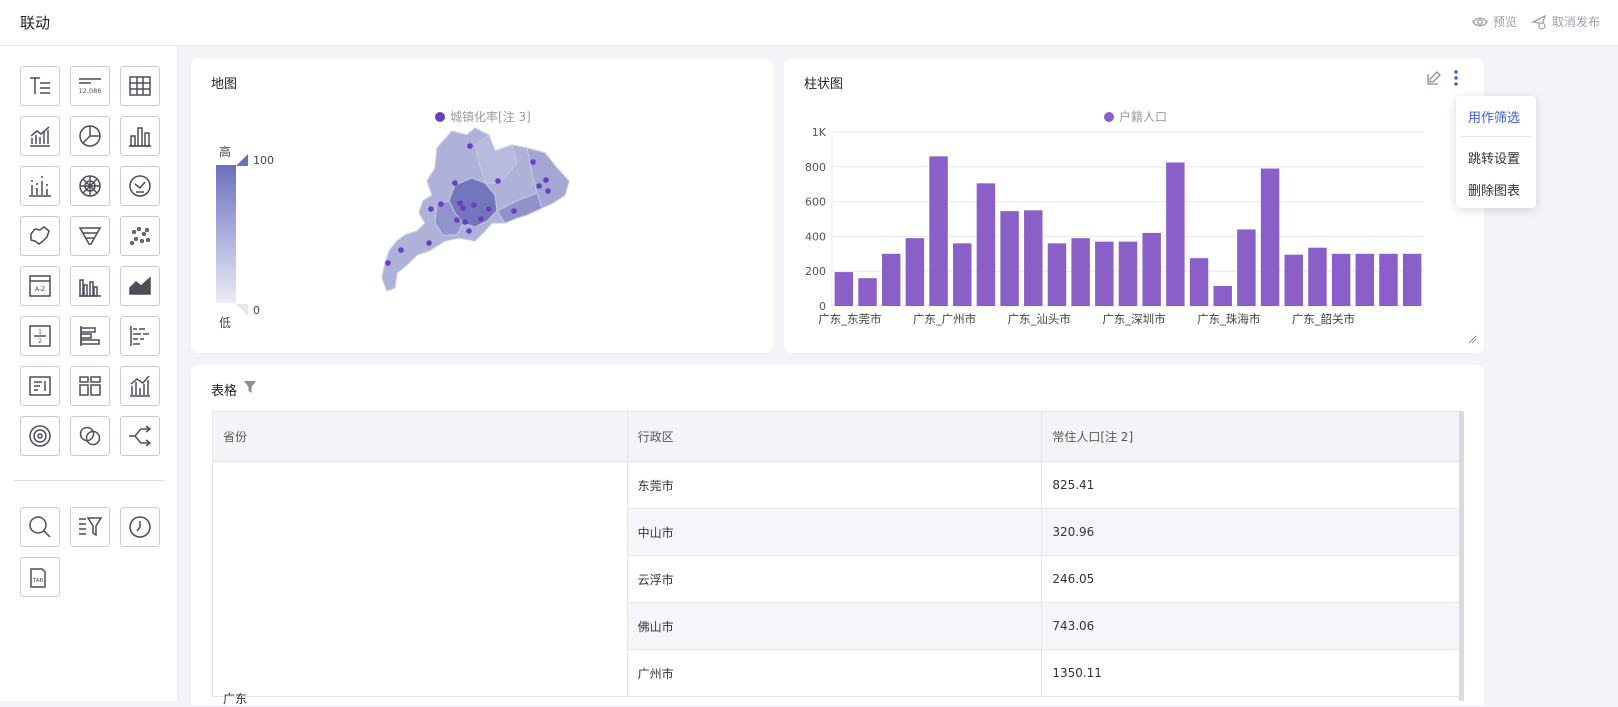 The image size is (1618, 707). Describe the element at coordinates (140, 136) in the screenshot. I see `bar-chart-widget` at that location.